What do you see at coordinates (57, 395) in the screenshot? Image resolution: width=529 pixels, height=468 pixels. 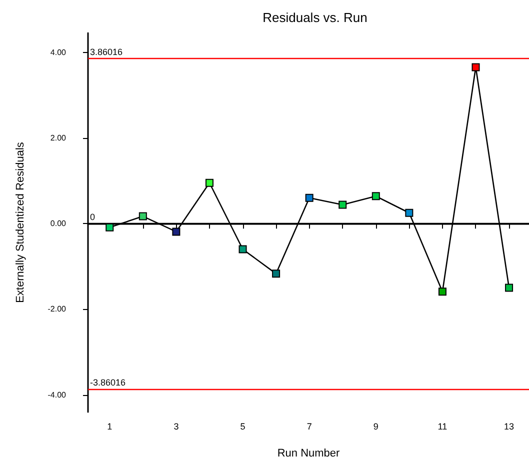 I see `y-tick-label: -4.00` at bounding box center [57, 395].